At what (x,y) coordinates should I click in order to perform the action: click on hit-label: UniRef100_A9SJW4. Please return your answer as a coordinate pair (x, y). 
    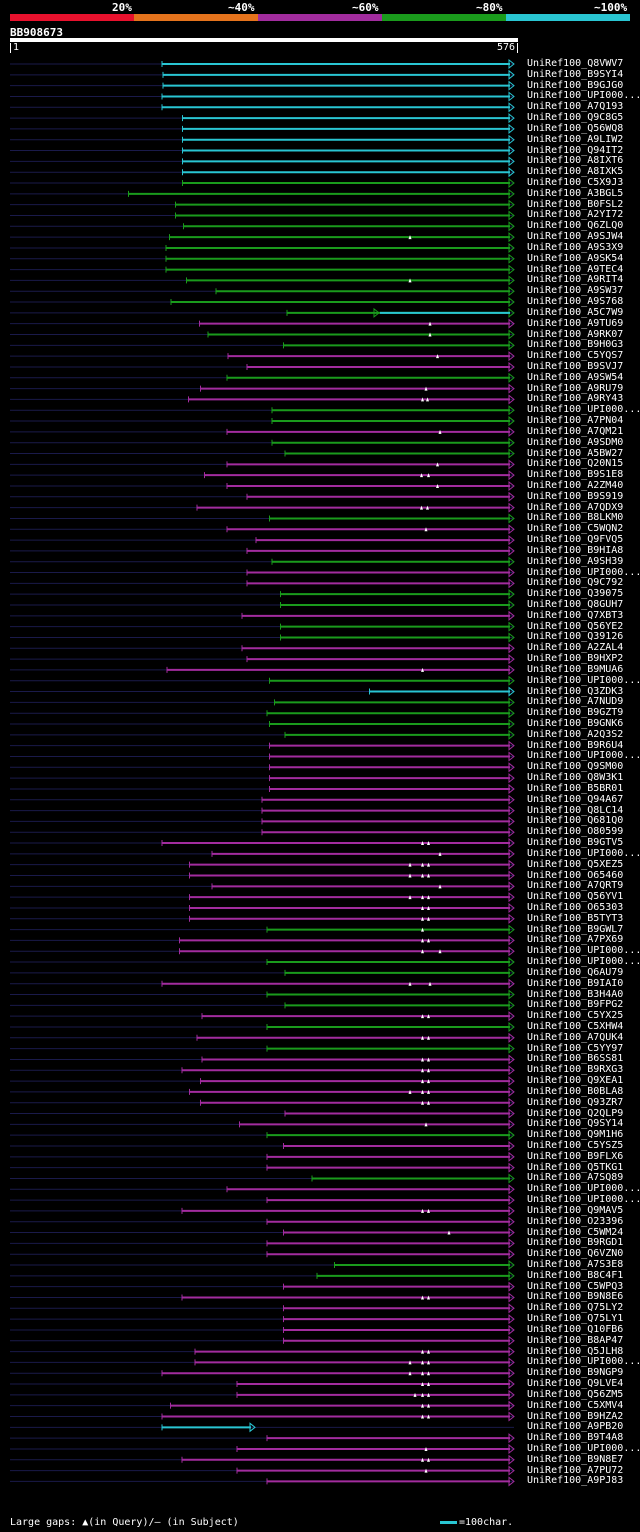
    Looking at the image, I should click on (575, 237).